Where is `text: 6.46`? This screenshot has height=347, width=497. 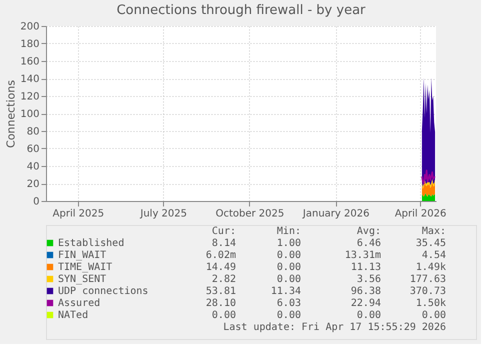 text: 6.46 is located at coordinates (368, 243).